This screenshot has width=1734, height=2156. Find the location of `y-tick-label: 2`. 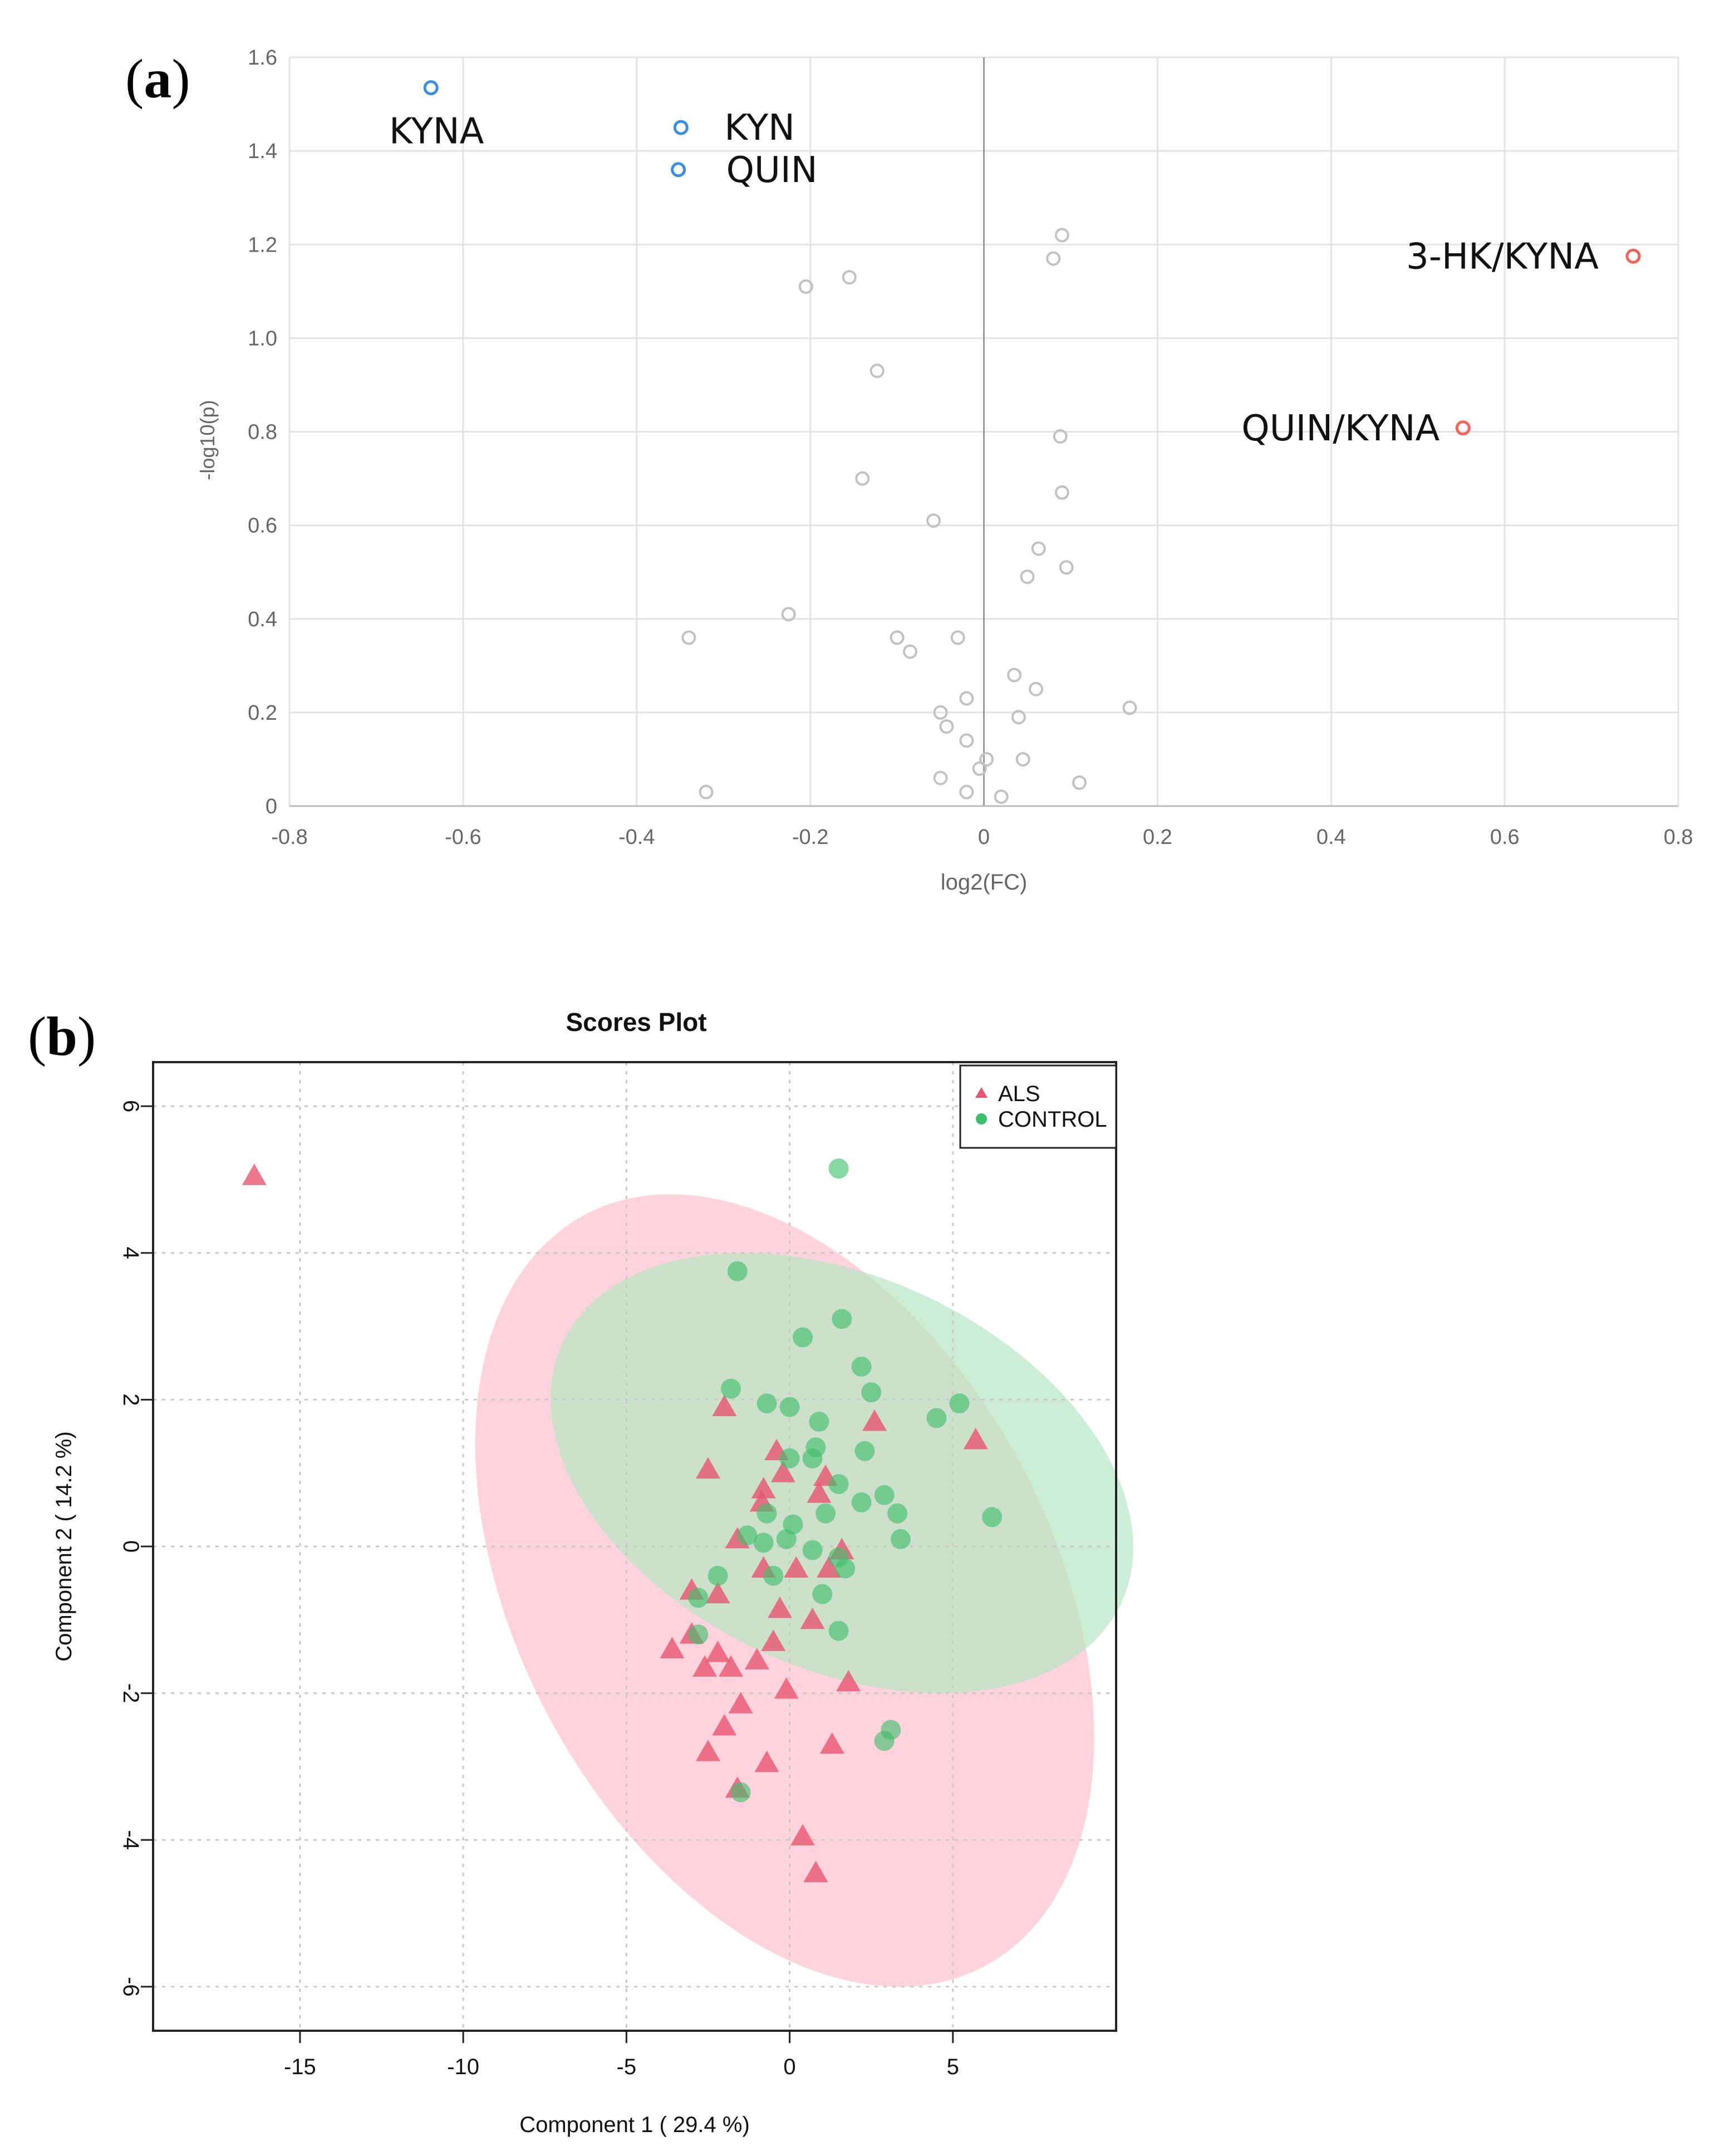

y-tick-label: 2 is located at coordinates (131, 1400).